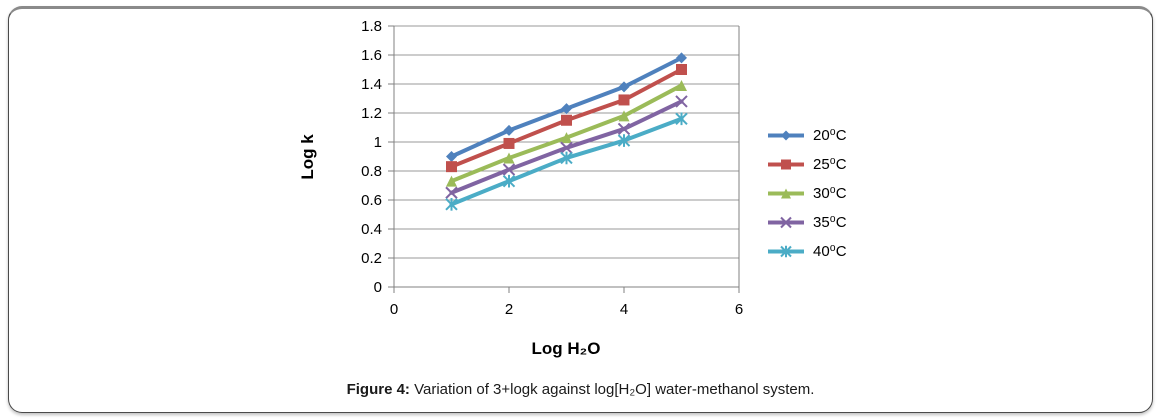 This screenshot has width=1161, height=419. What do you see at coordinates (830, 135) in the screenshot?
I see `legend-label: 20⁰C` at bounding box center [830, 135].